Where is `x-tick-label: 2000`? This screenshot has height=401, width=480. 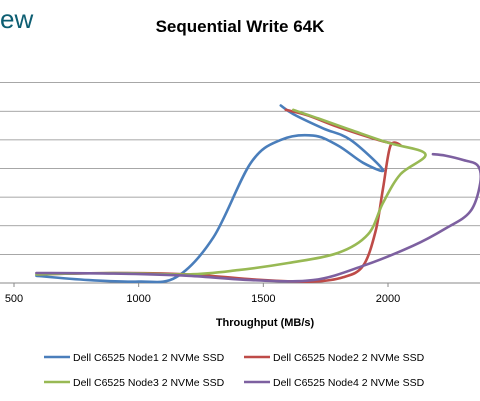 x-tick-label: 2000 is located at coordinates (388, 299).